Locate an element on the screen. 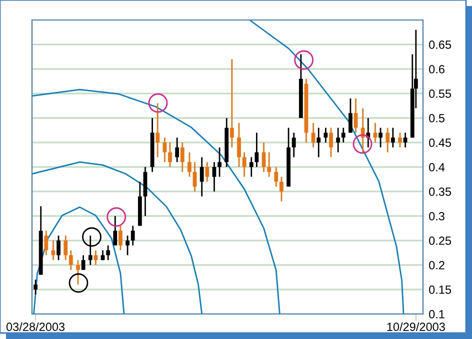  y-tick-label: 0.25 is located at coordinates (440, 240).